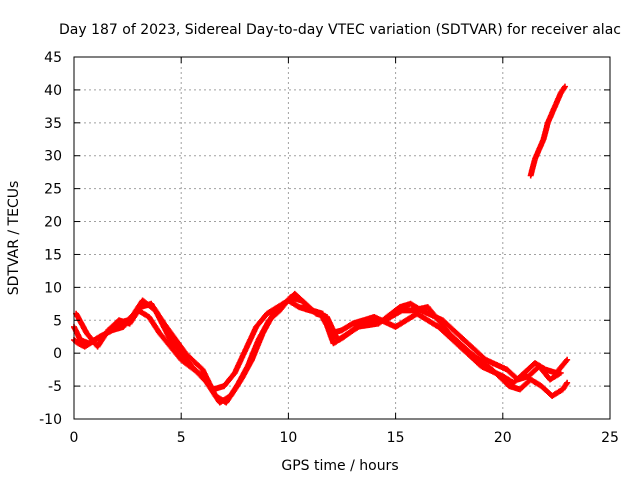 This screenshot has width=640, height=480. I want to click on y-tick-label: 25, so click(53, 190).